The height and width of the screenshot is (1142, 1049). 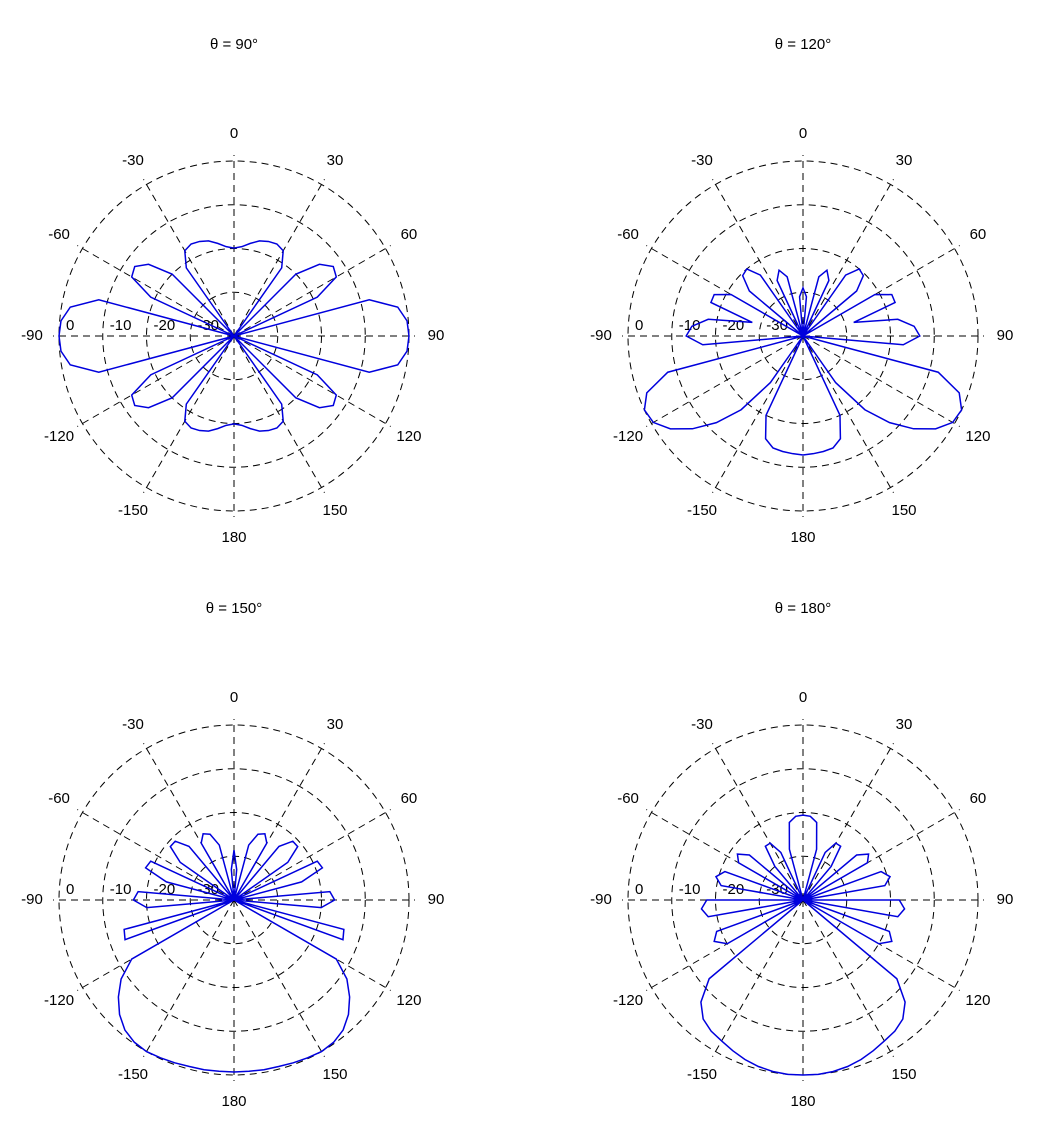 I want to click on chart-title: θ = 150°, so click(x=234, y=608).